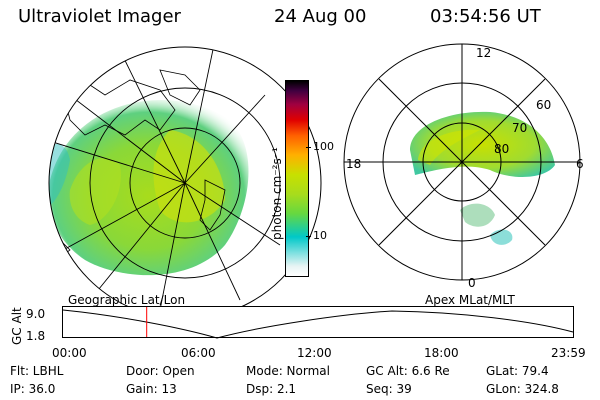  Describe the element at coordinates (441, 353) in the screenshot. I see `orbit-x-tick-1800: 18:00` at that location.